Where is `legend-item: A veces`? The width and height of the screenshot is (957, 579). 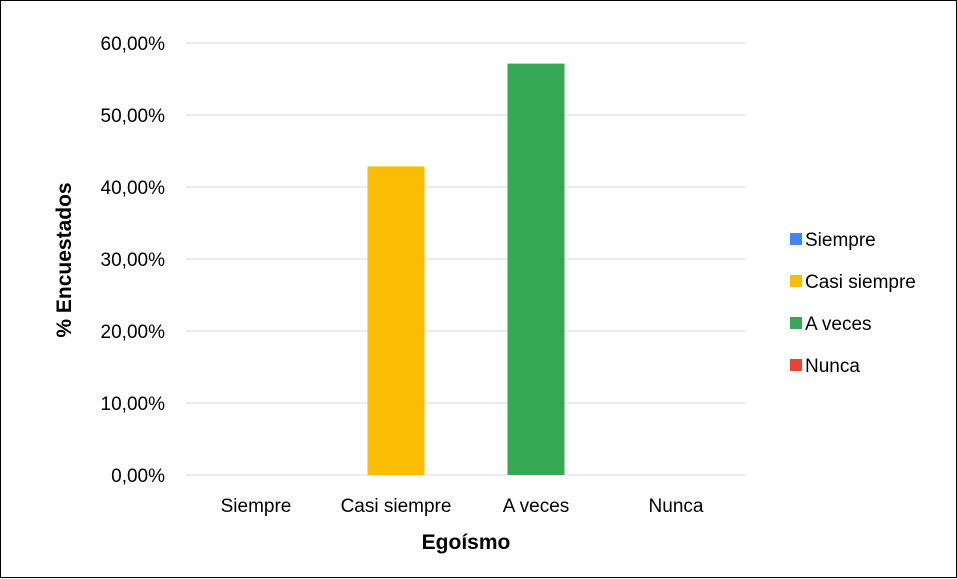 legend-item: A veces is located at coordinates (831, 324).